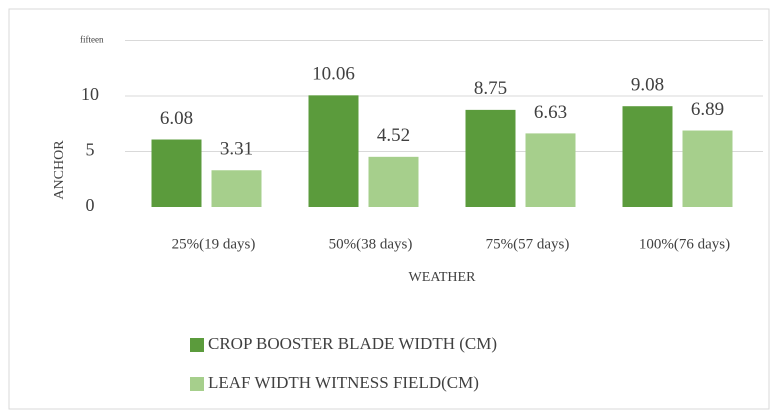  I want to click on legend-label: LEAF WIDTH WITNESS FIELD(CM), so click(343, 382).